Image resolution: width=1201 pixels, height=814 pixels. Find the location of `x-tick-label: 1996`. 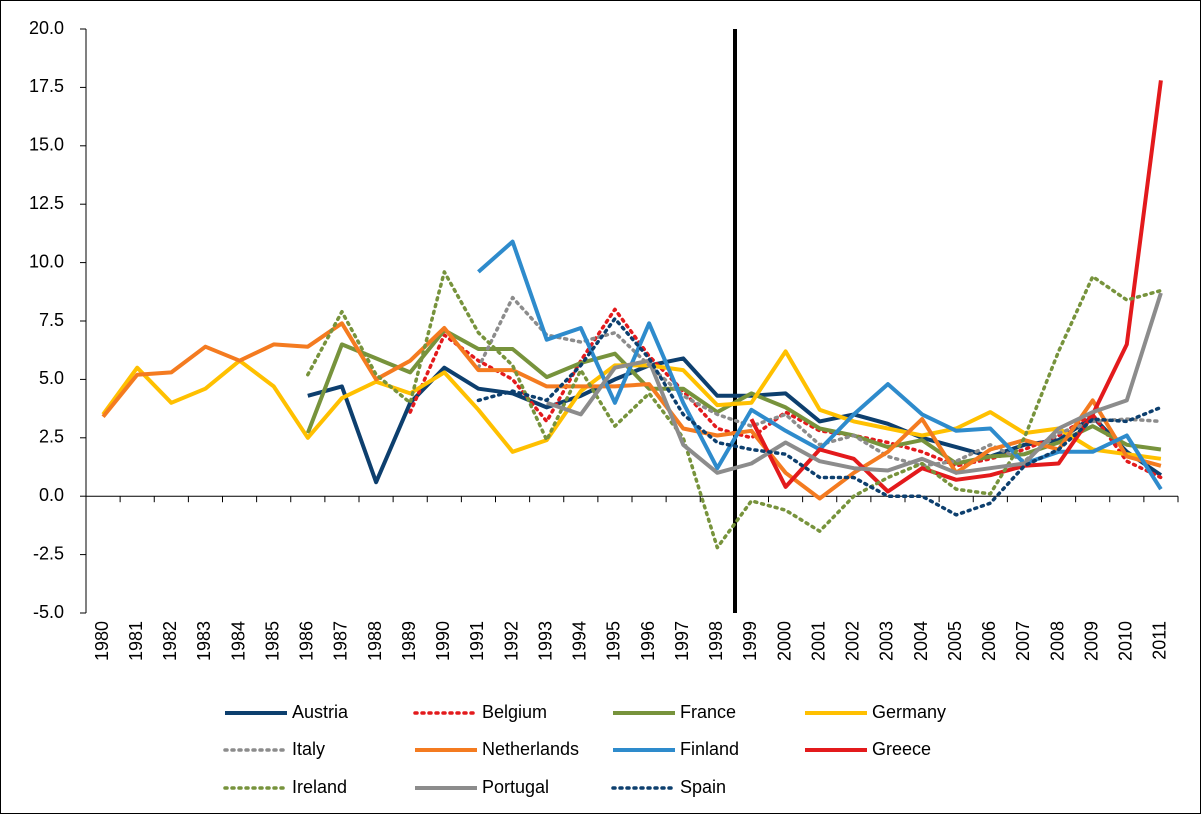

x-tick-label: 1996 is located at coordinates (648, 641).